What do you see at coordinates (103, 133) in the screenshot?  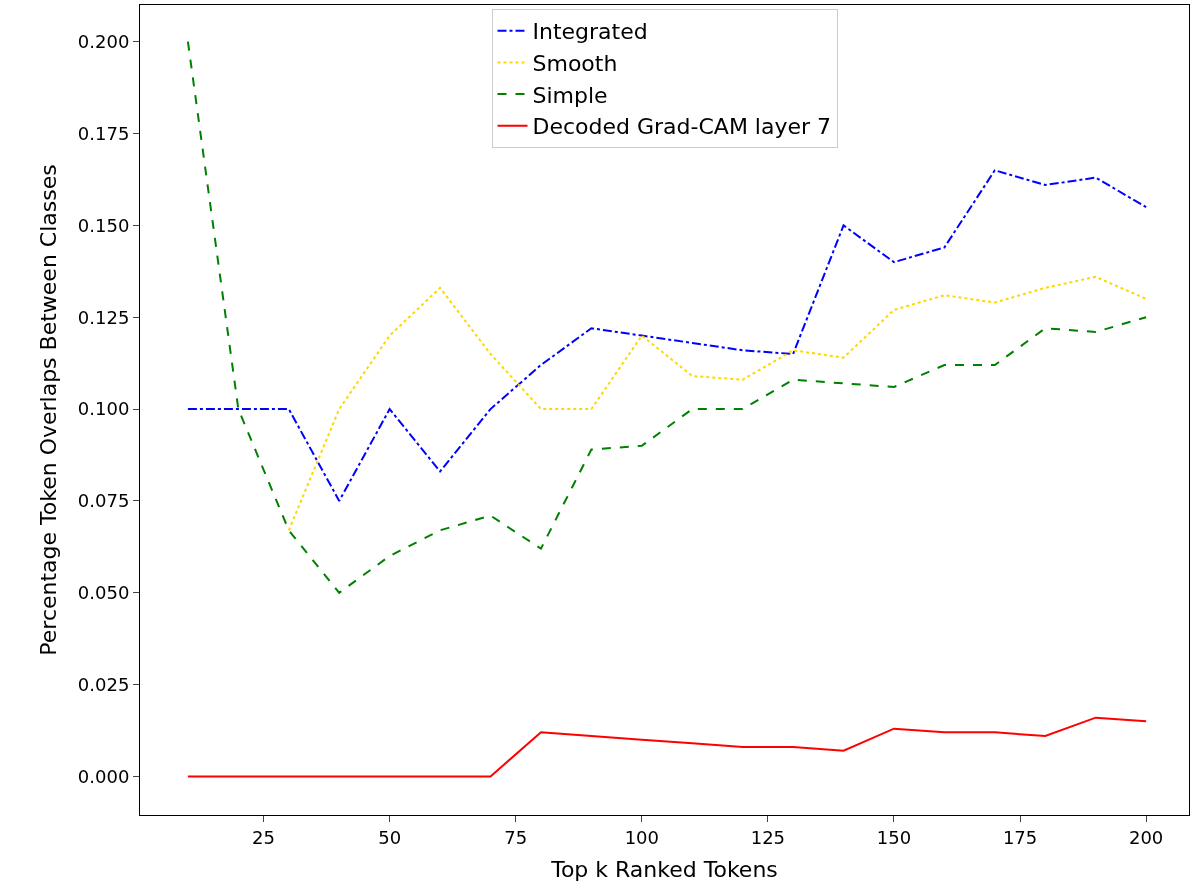 I see `y-tick-label: 0.175` at bounding box center [103, 133].